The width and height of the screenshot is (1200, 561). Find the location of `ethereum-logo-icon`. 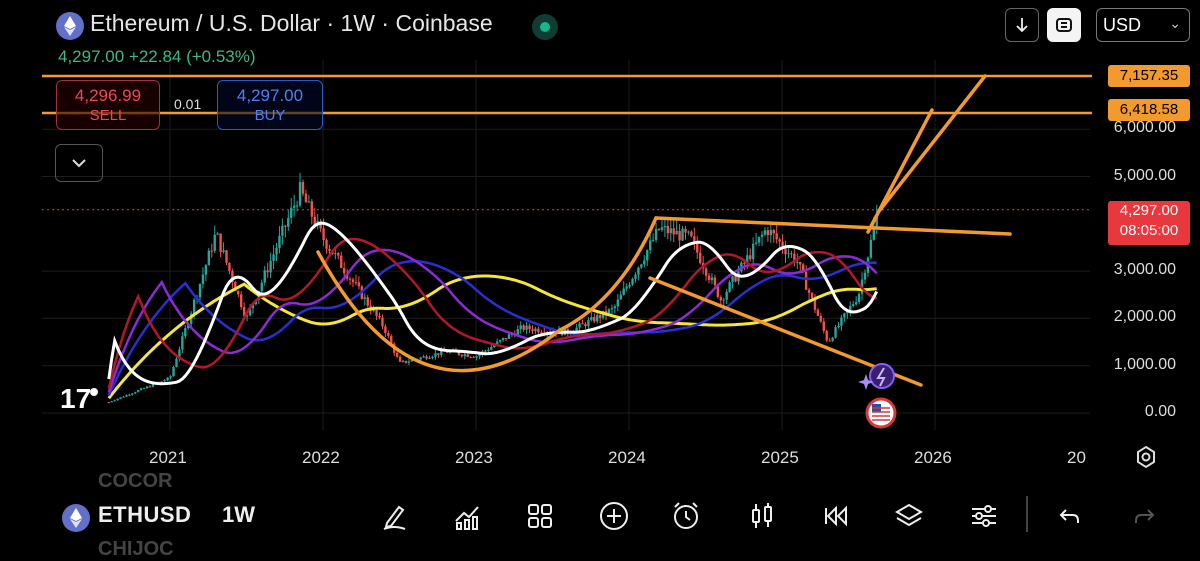

ethereum-logo-icon is located at coordinates (76, 518).